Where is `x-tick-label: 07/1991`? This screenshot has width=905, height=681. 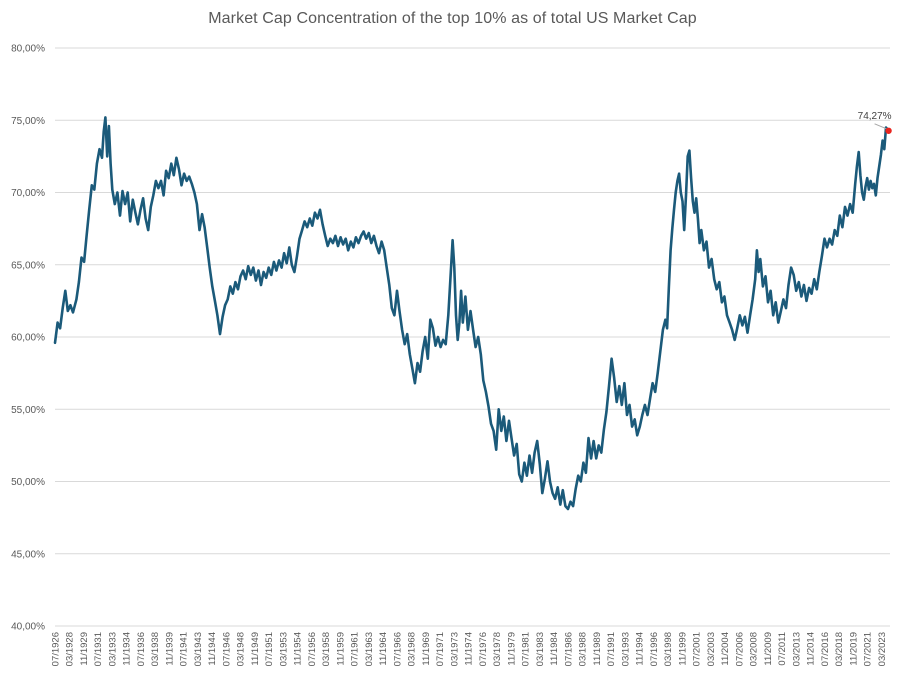
x-tick-label: 07/1991 is located at coordinates (611, 649).